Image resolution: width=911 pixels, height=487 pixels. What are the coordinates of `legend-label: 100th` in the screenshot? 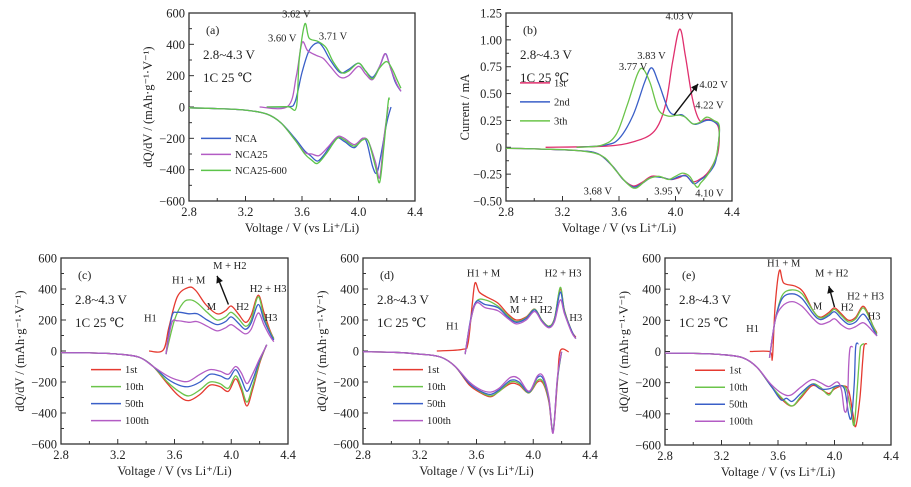 It's located at (439, 421).